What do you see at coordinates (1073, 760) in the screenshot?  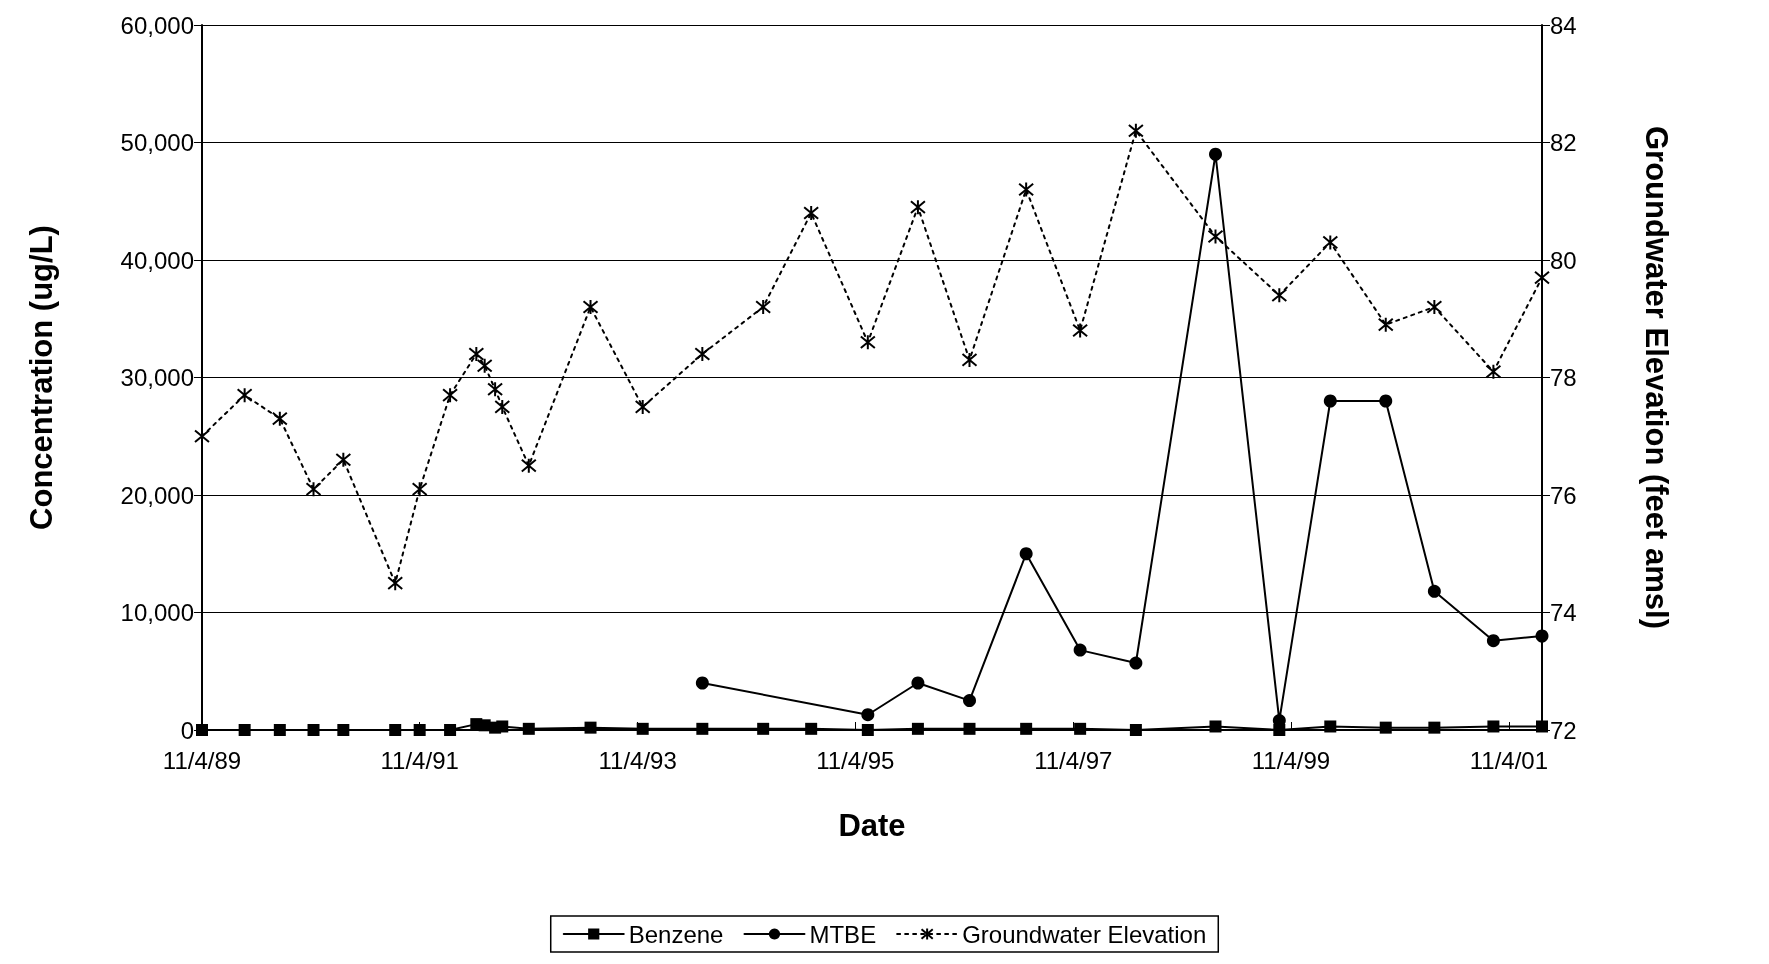 I see `x-tick-label: 11/4/97` at bounding box center [1073, 760].